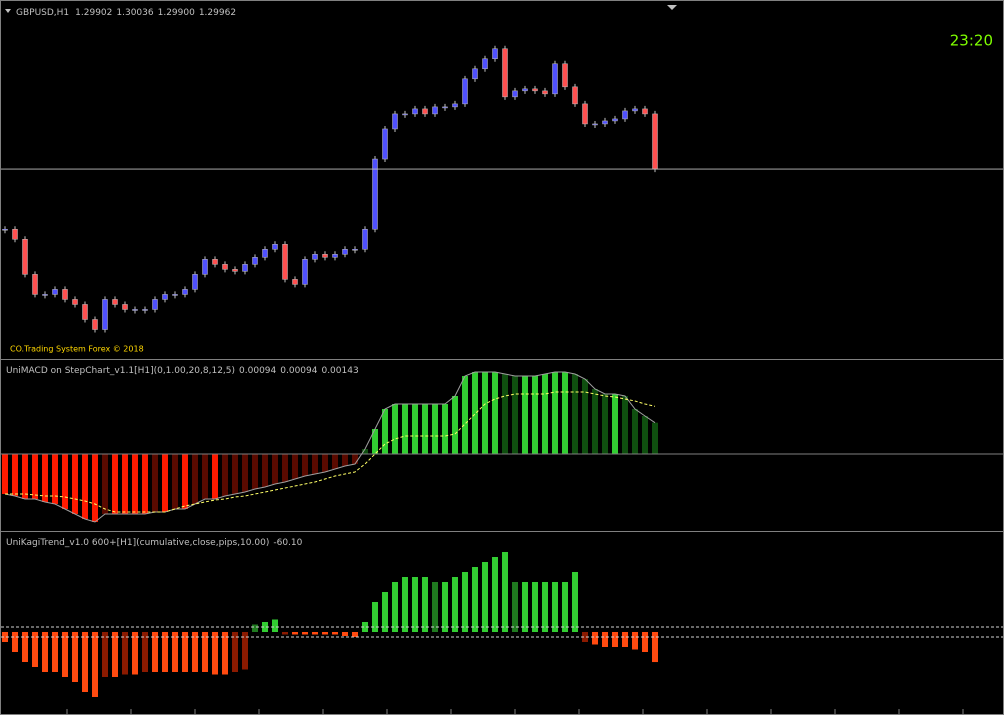 The width and height of the screenshot is (1004, 715). Describe the element at coordinates (257, 371) in the screenshot. I see `readout: 0.00094` at that location.